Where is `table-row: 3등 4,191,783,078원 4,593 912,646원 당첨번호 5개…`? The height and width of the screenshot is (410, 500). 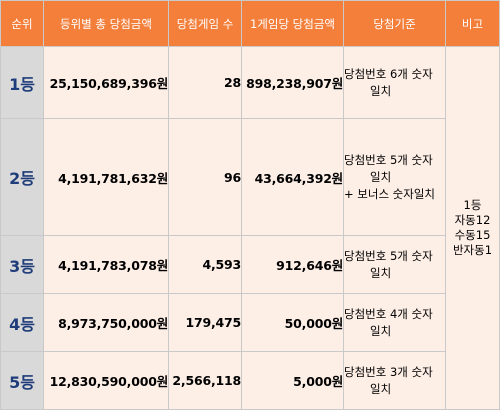
table-row: 3등 4,191,783,078원 4,593 912,646원 당첨번호 5개… is located at coordinates (250, 264).